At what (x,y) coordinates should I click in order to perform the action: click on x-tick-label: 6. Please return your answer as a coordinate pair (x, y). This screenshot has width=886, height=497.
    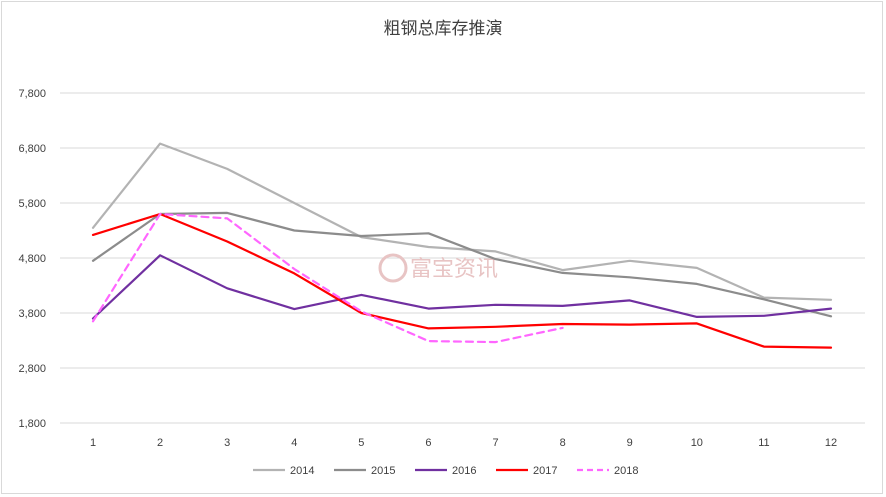
    Looking at the image, I should click on (428, 443).